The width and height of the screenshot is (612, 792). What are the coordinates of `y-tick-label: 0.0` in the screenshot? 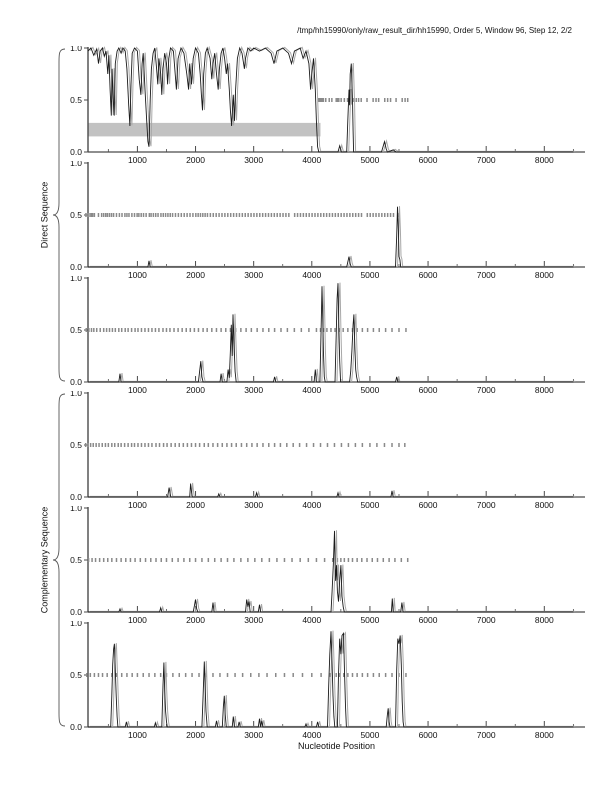 It's located at (76, 267).